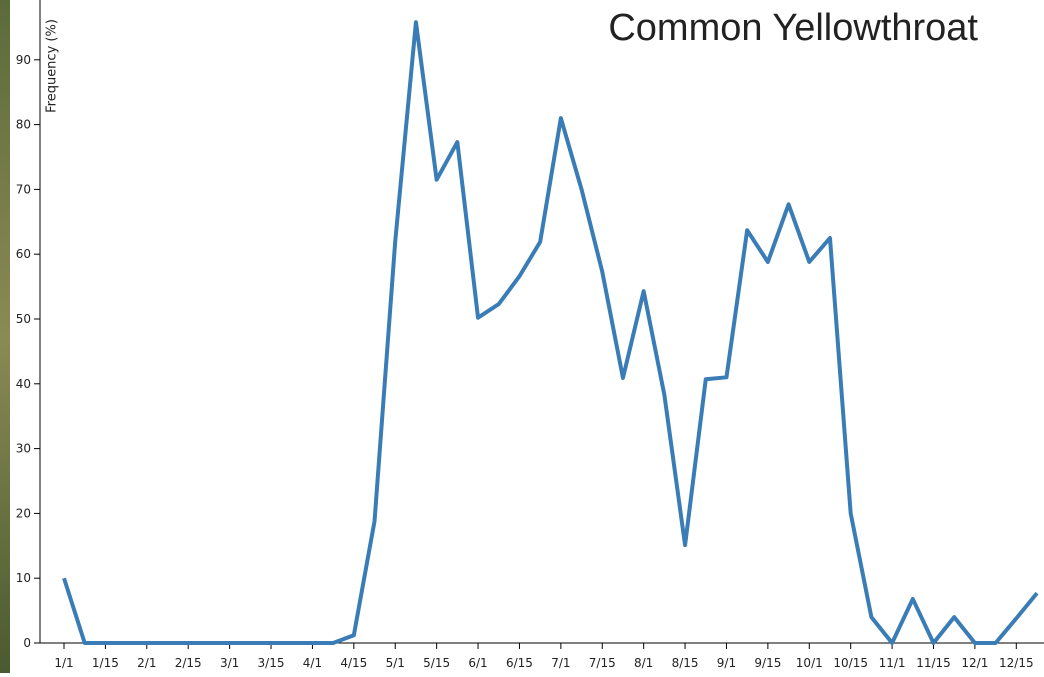  What do you see at coordinates (933, 663) in the screenshot?
I see `x-tick-label: 11/15` at bounding box center [933, 663].